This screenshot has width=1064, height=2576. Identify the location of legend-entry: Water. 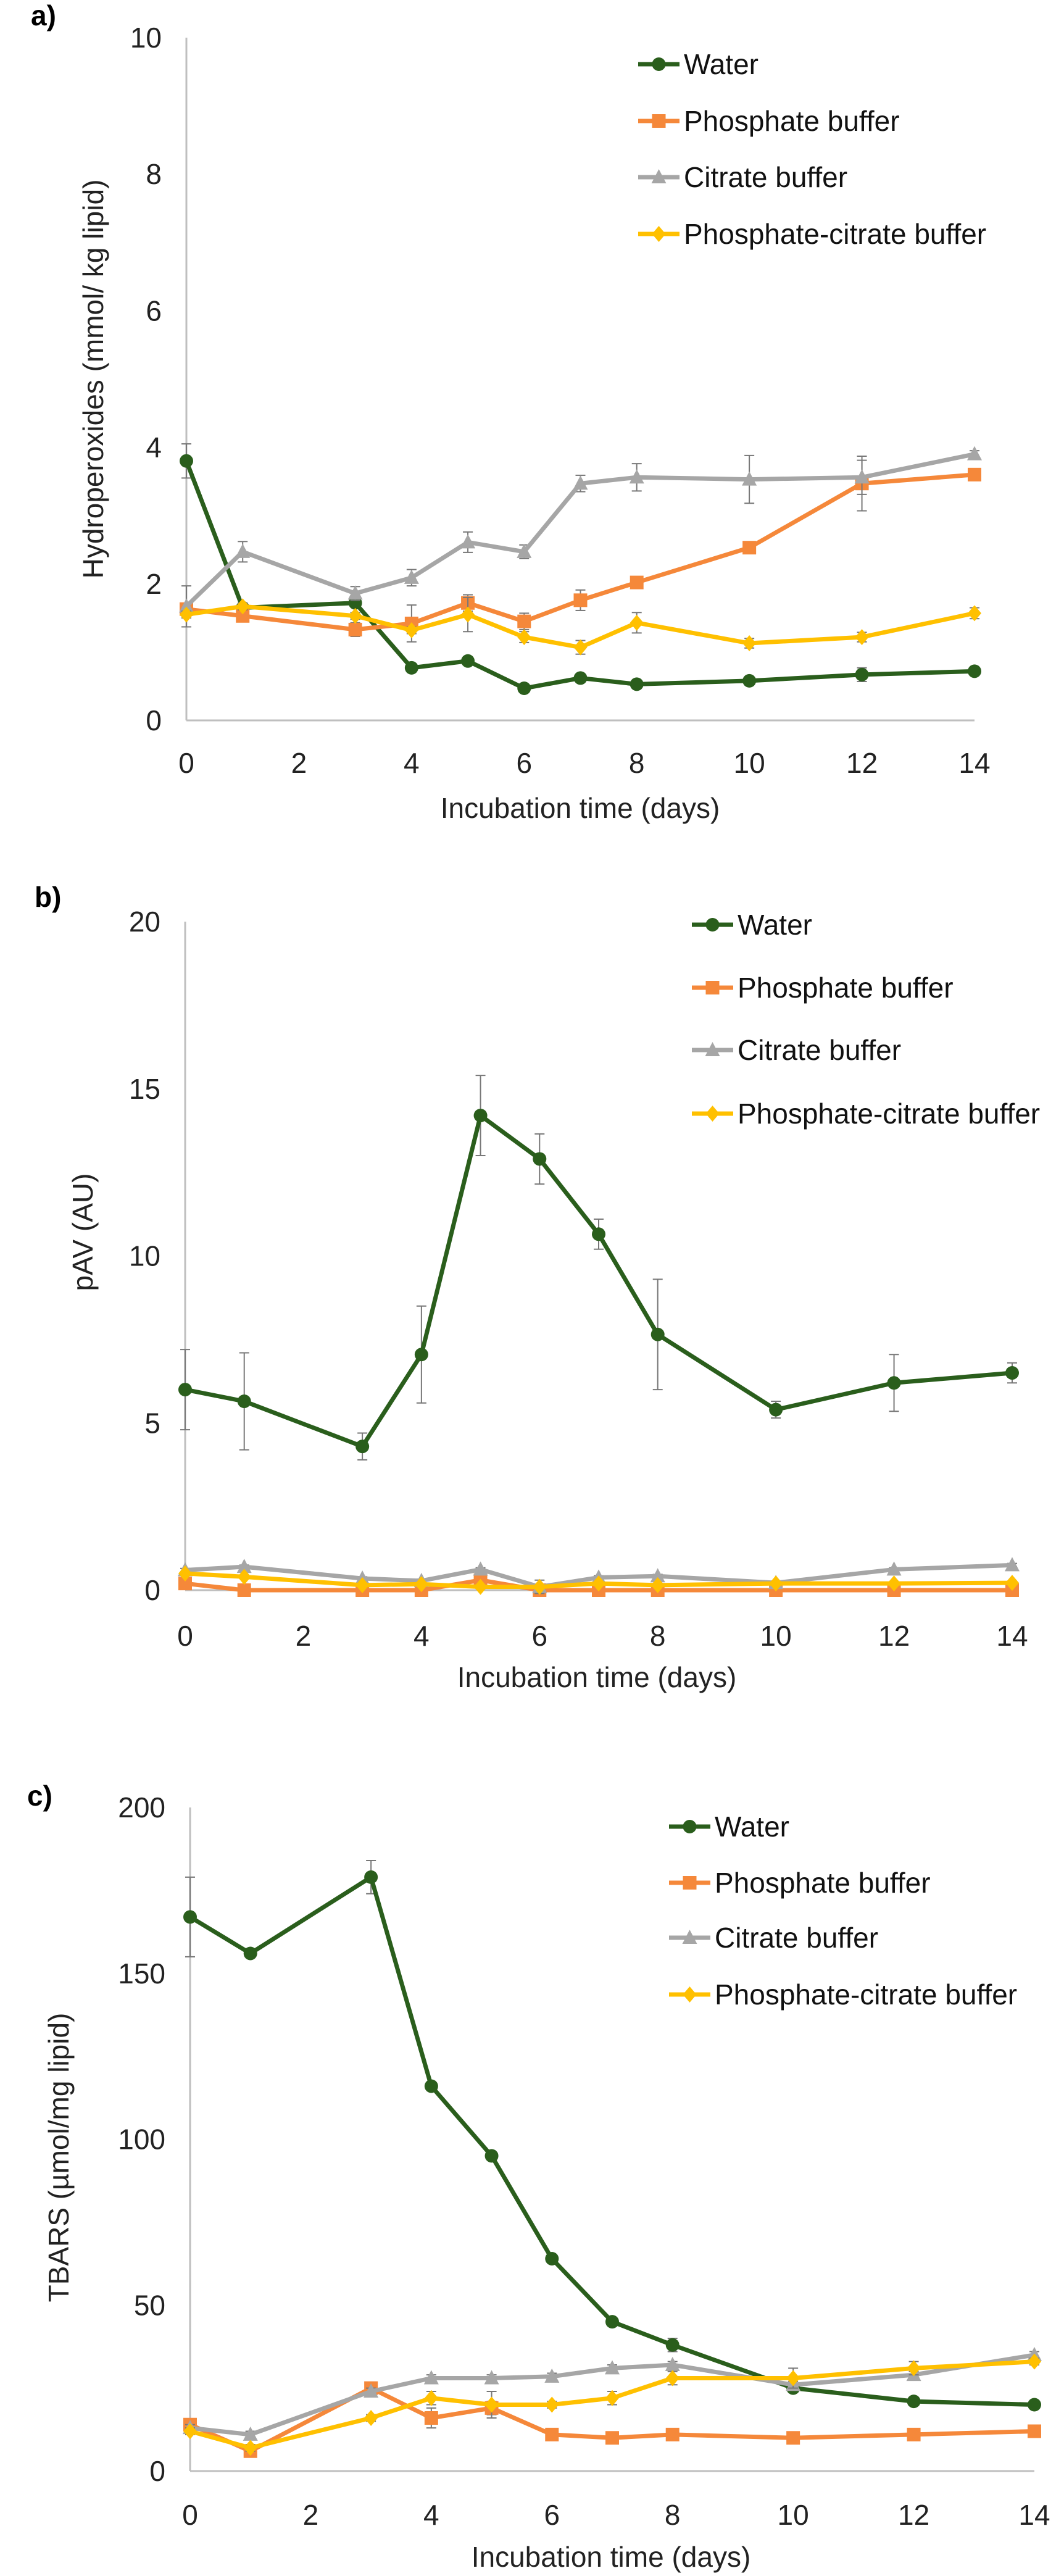
(752, 925).